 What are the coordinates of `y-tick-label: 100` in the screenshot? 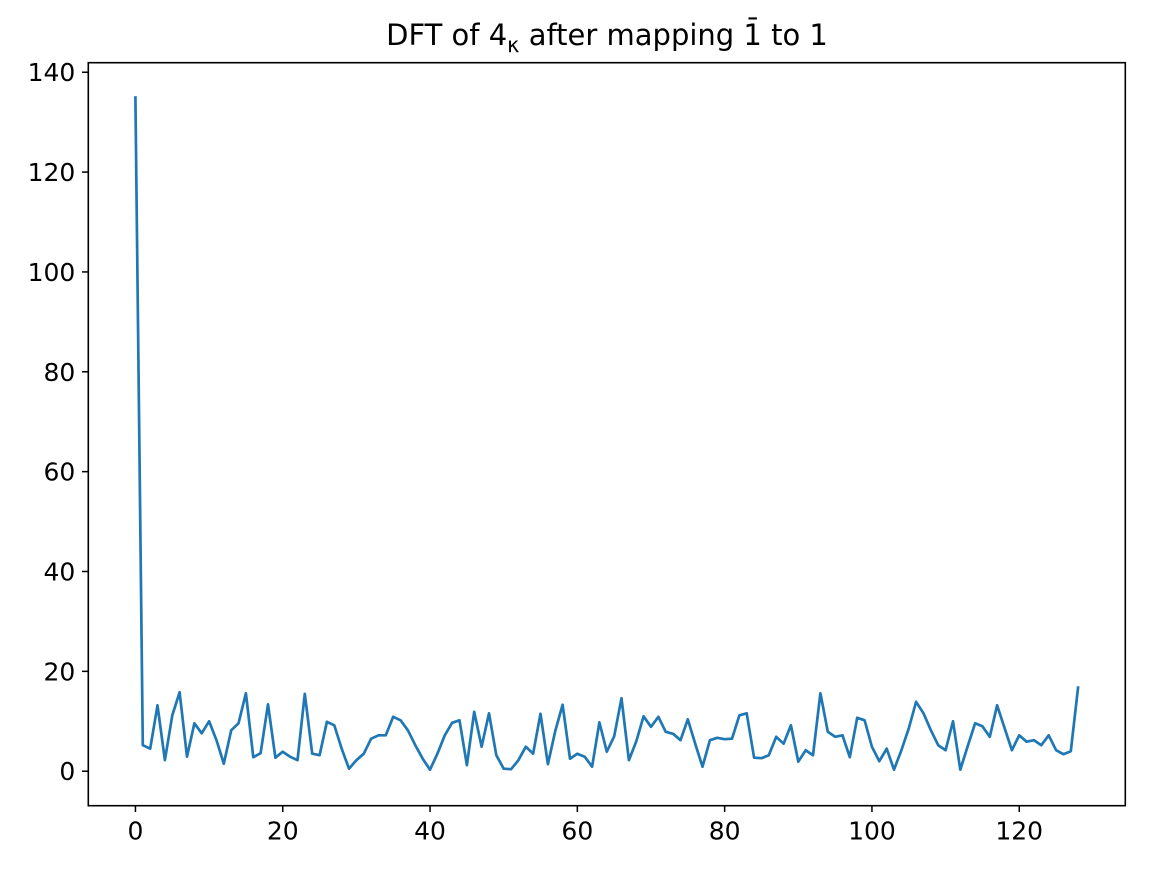 It's located at (52, 272).